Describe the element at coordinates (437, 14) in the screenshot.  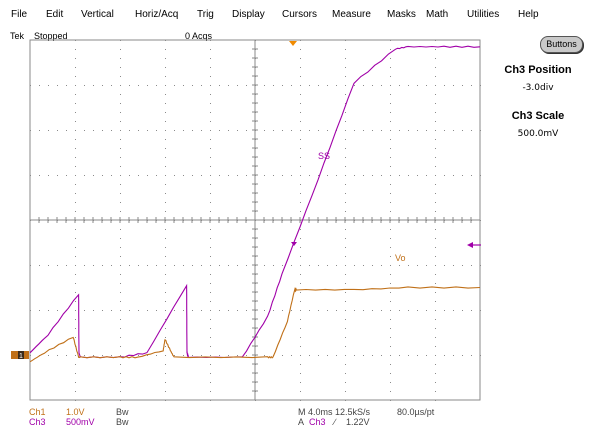
I see `menu-math: Math` at that location.